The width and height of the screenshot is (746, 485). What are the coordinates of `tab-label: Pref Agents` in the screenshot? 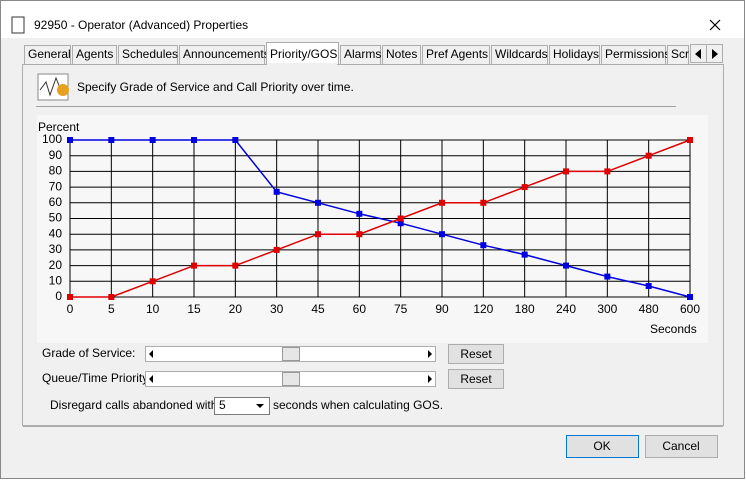 It's located at (457, 54).